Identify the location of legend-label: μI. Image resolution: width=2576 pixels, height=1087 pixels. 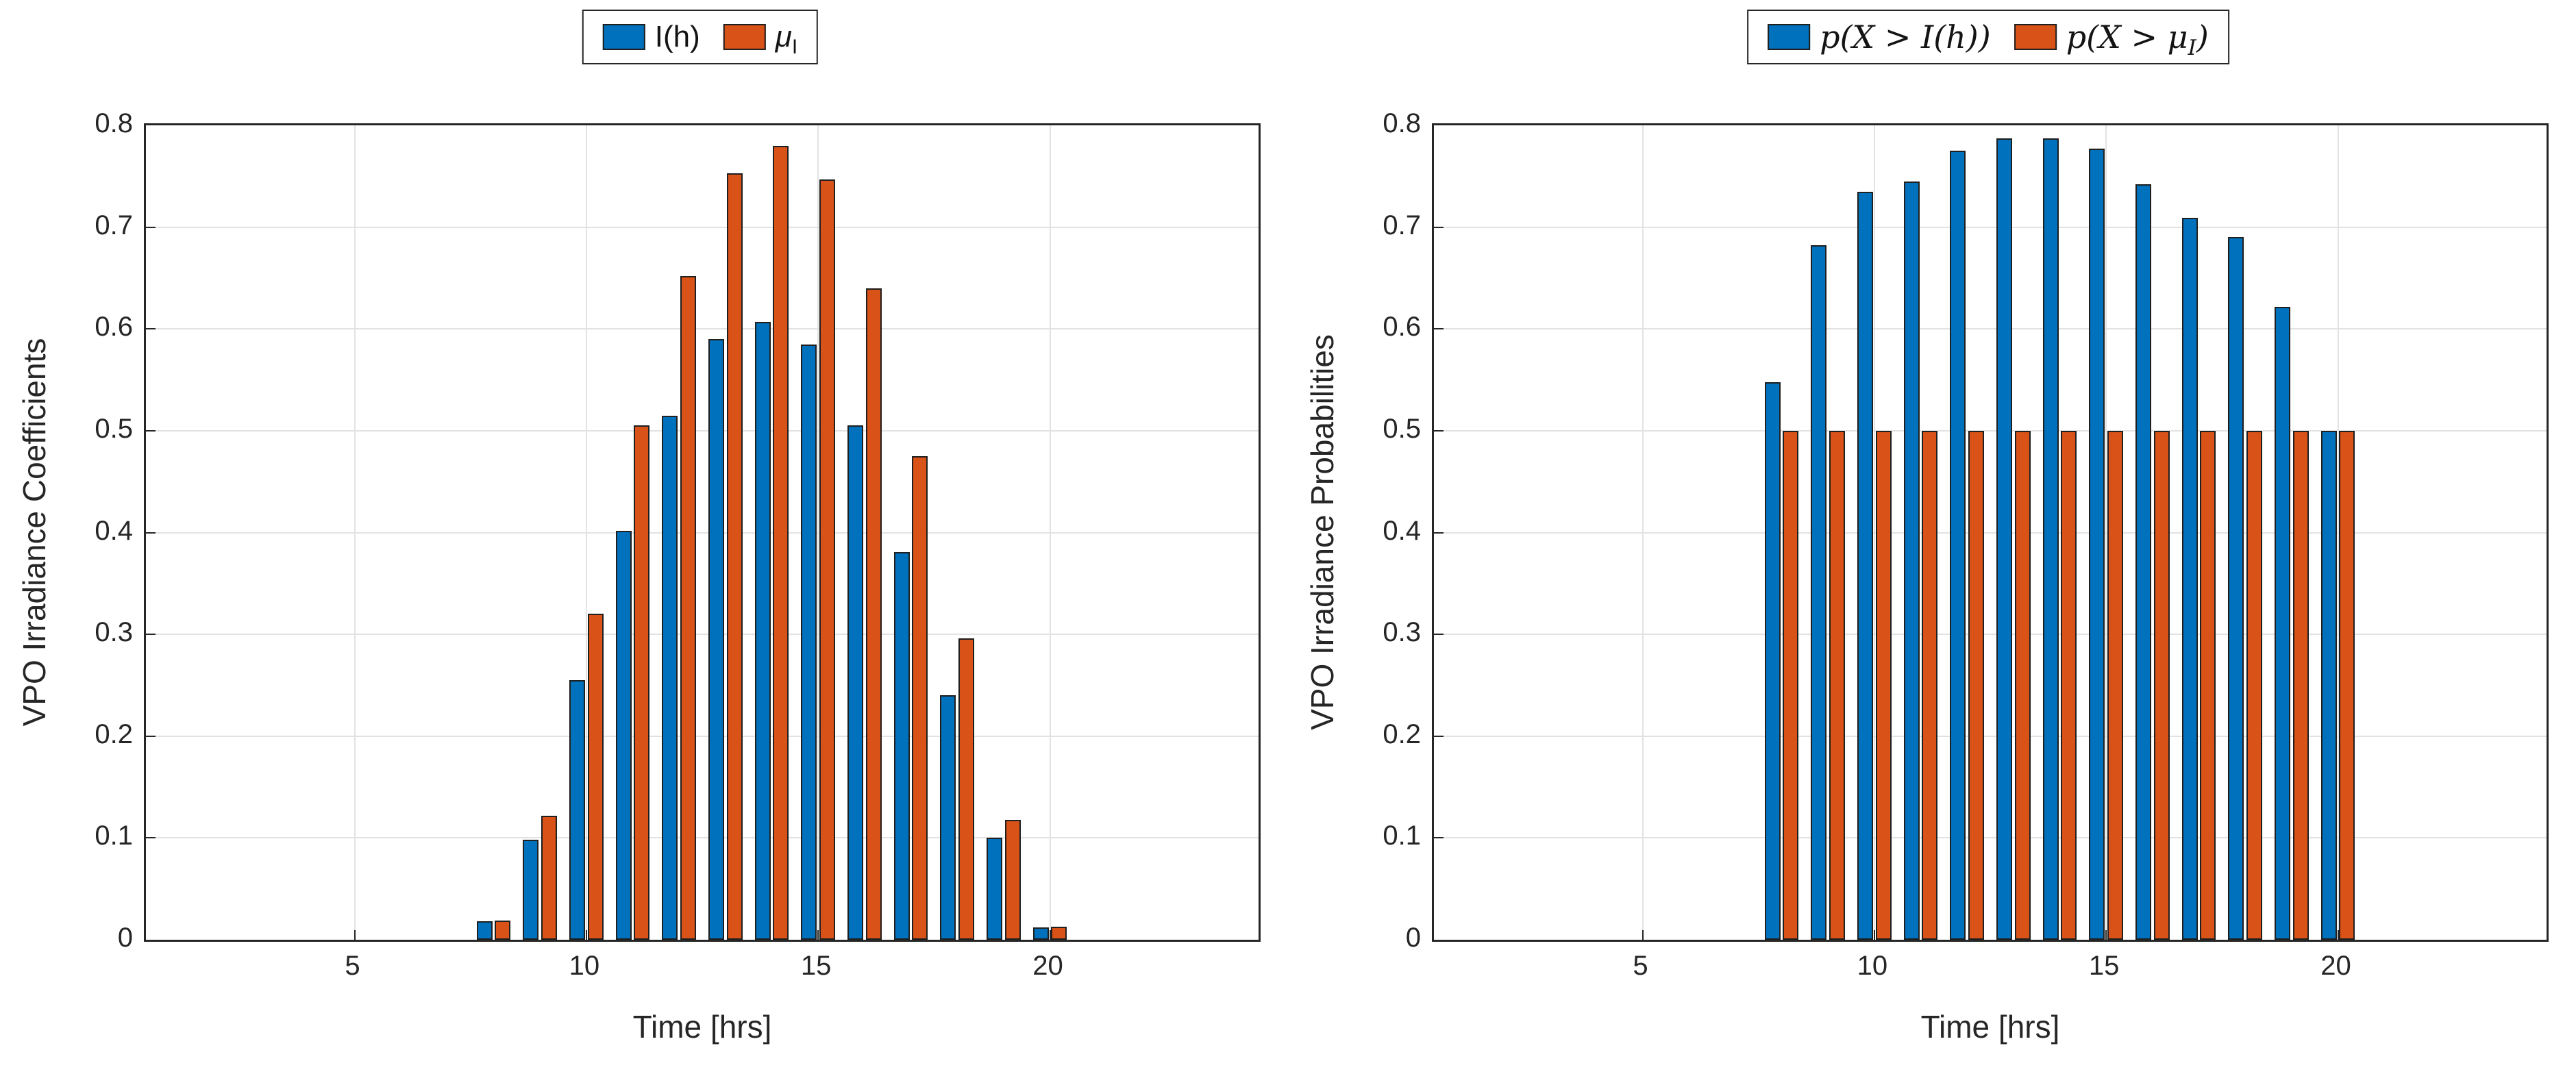
(786, 39).